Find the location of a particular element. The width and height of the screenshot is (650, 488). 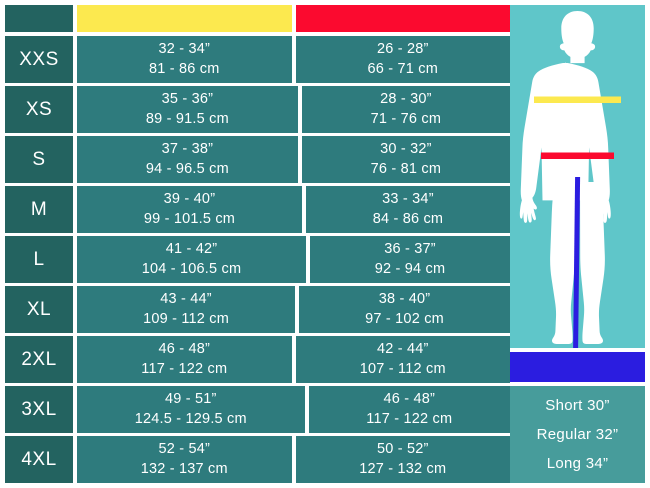

chest-inches: 41 - 42” is located at coordinates (191, 249).